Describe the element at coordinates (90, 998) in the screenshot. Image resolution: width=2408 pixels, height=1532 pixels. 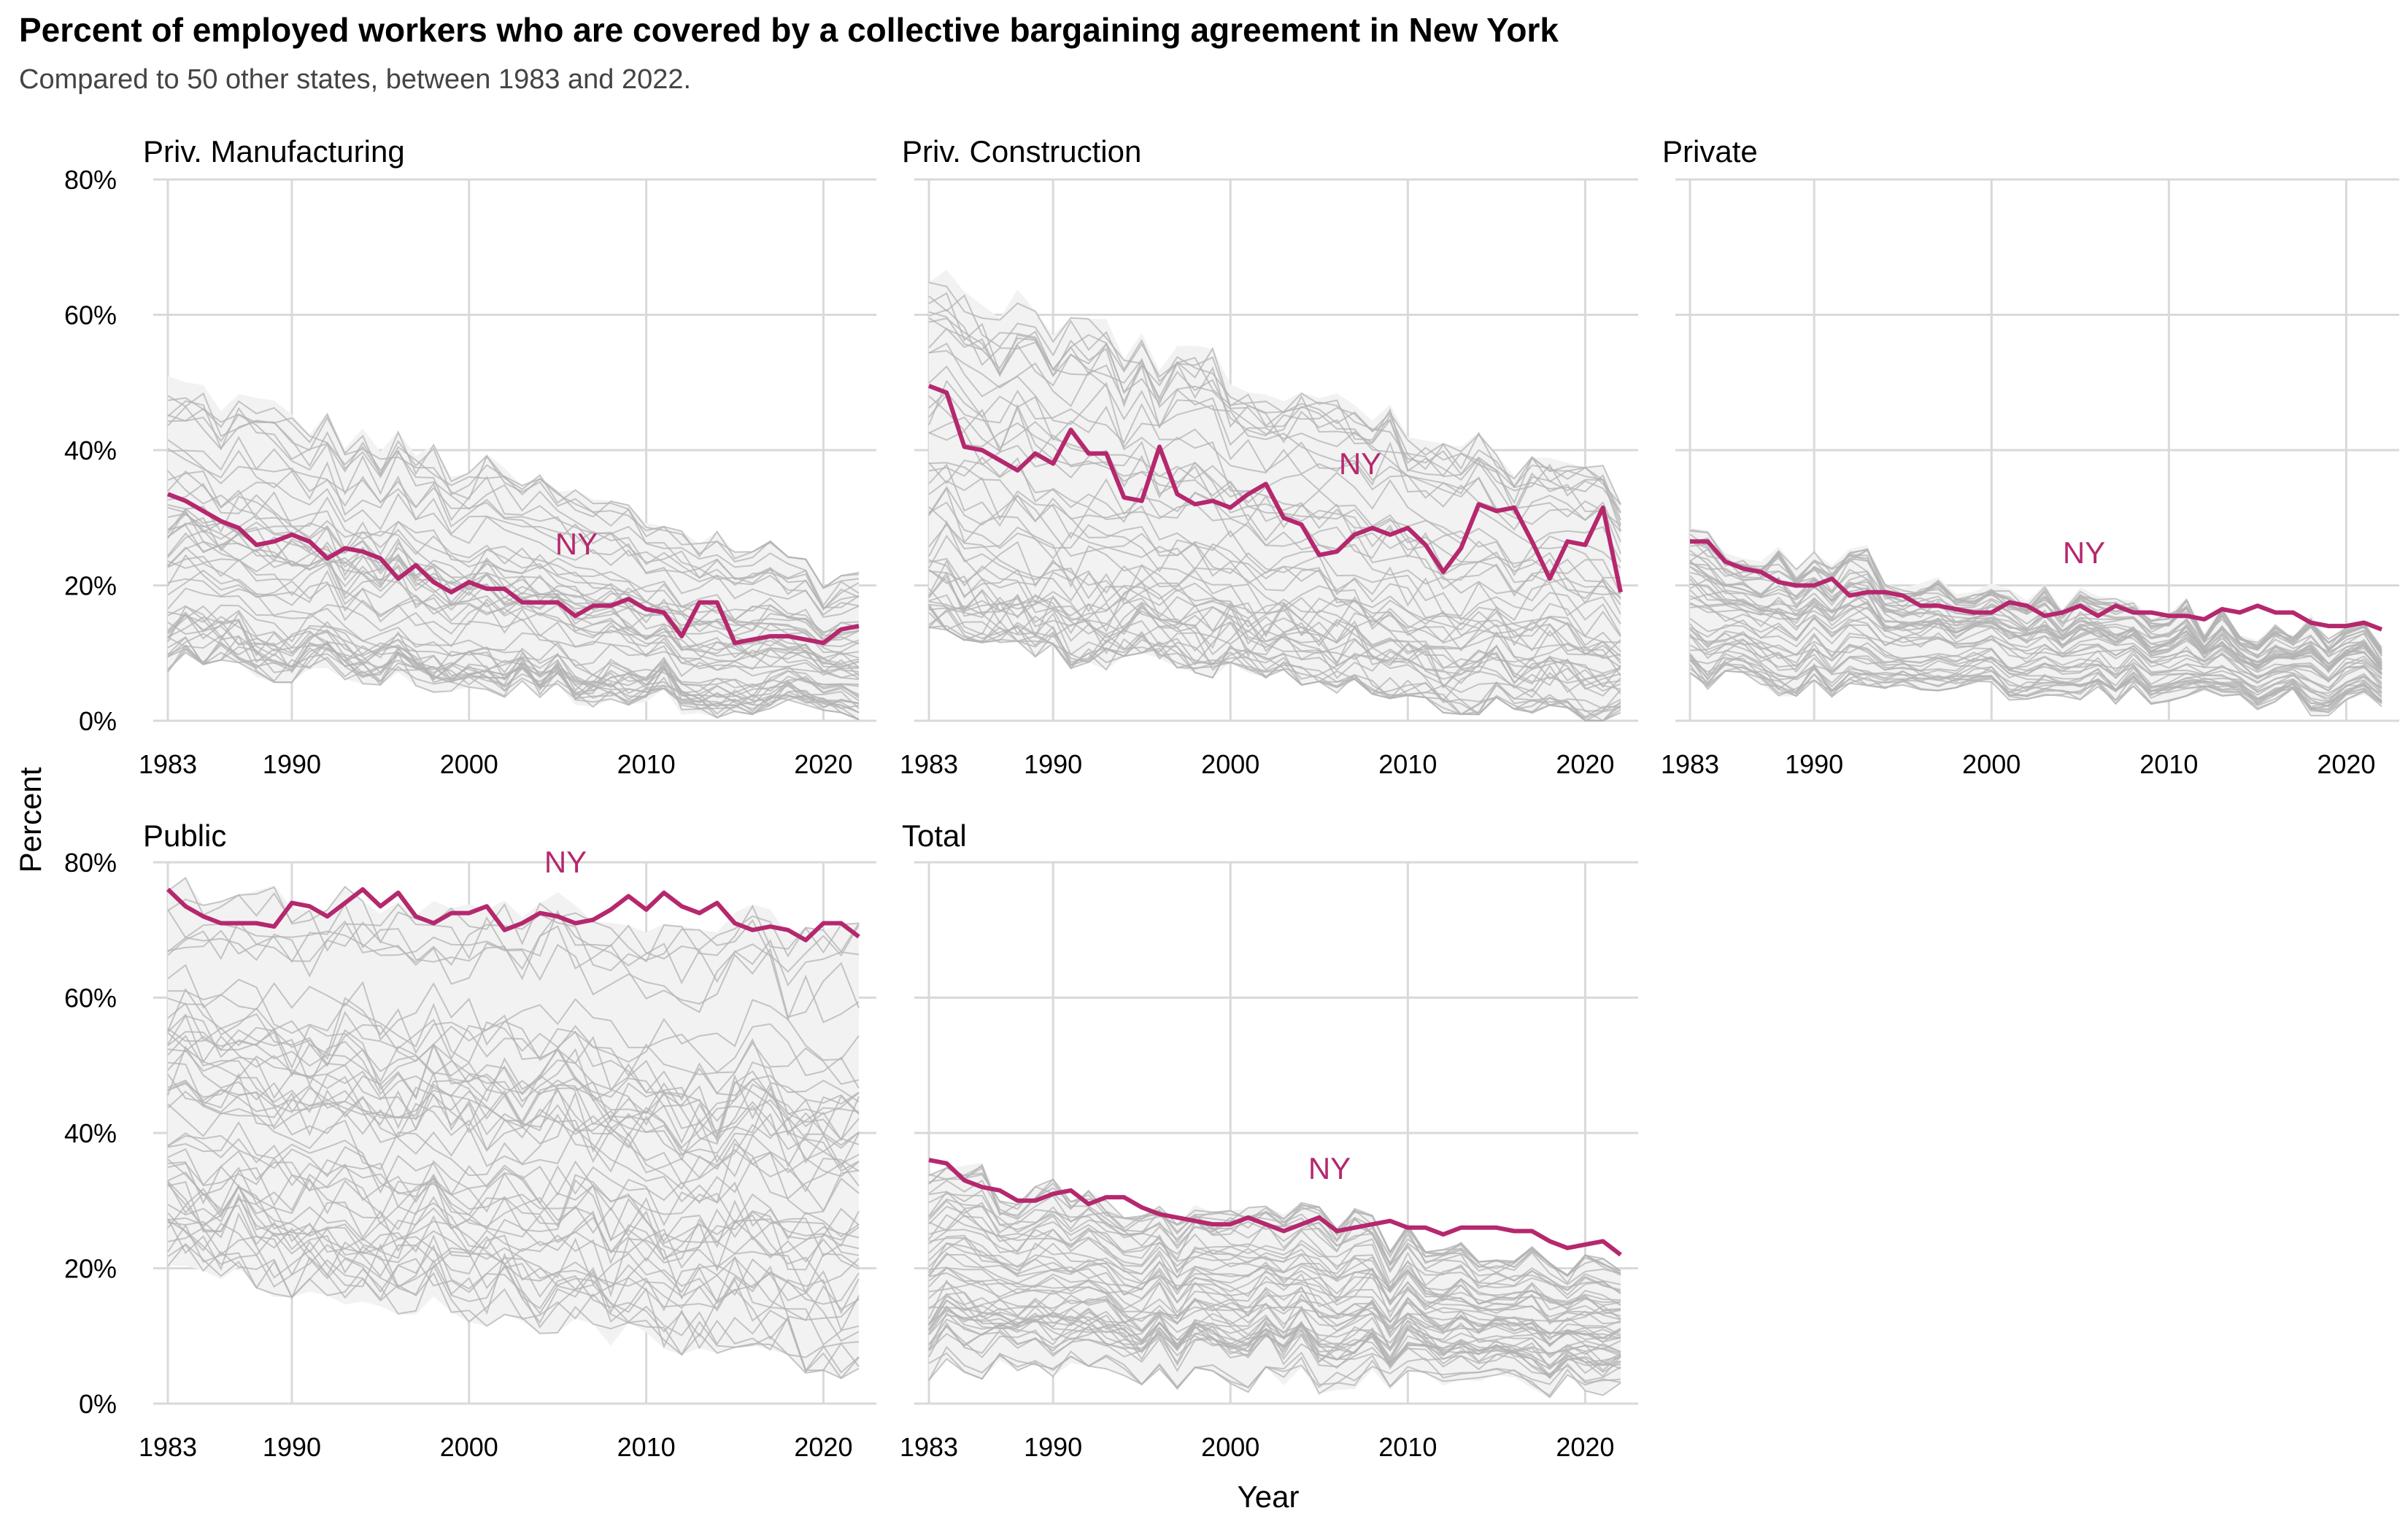
I see `y-tick-label: 60%` at that location.